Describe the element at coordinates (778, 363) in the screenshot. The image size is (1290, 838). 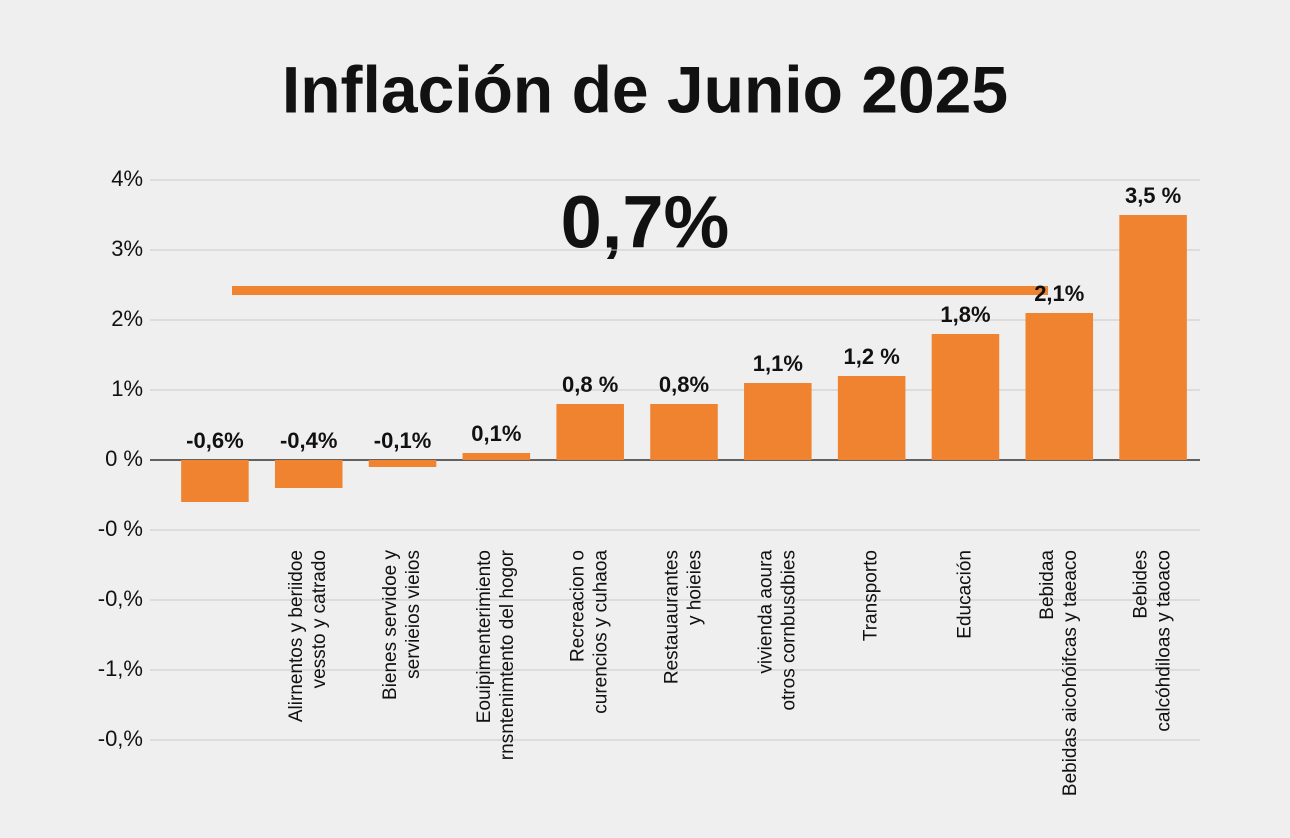
I see `value-label: 1,1%` at that location.